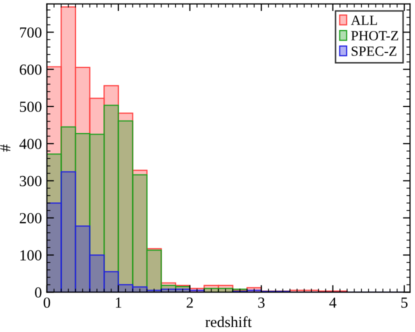 This screenshot has width=415, height=332. Describe the element at coordinates (228, 322) in the screenshot. I see `x-axis-title: redshift` at that location.